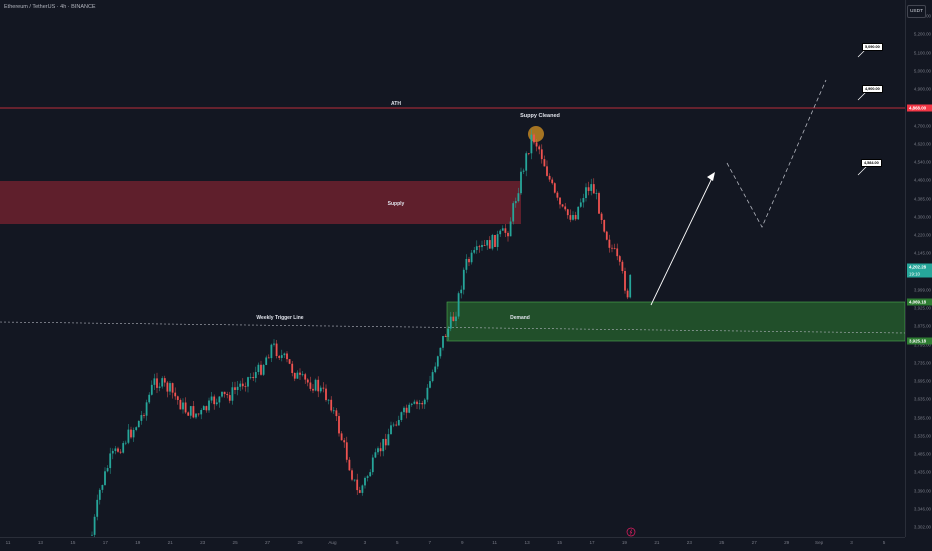 Image resolution: width=932 pixels, height=551 pixels. What do you see at coordinates (50, 7) in the screenshot?
I see `symbol-title: Ethereum / TetherUS · 4h · BINANCE` at bounding box center [50, 7].